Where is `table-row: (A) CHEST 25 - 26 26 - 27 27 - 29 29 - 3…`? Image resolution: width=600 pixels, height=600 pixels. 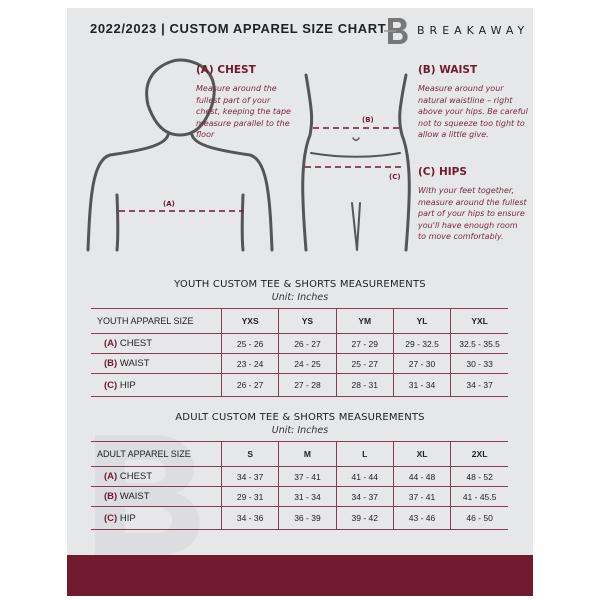 table-row: (A) CHEST 25 - 26 26 - 27 27 - 29 29 - 3… is located at coordinates (299, 343).